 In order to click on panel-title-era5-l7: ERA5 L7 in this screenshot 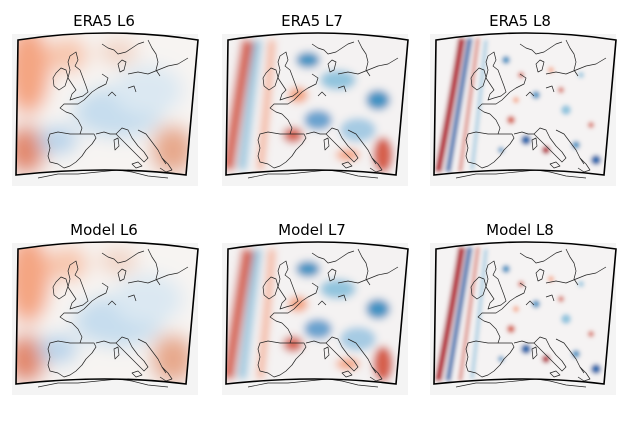, I will do `click(312, 21)`.